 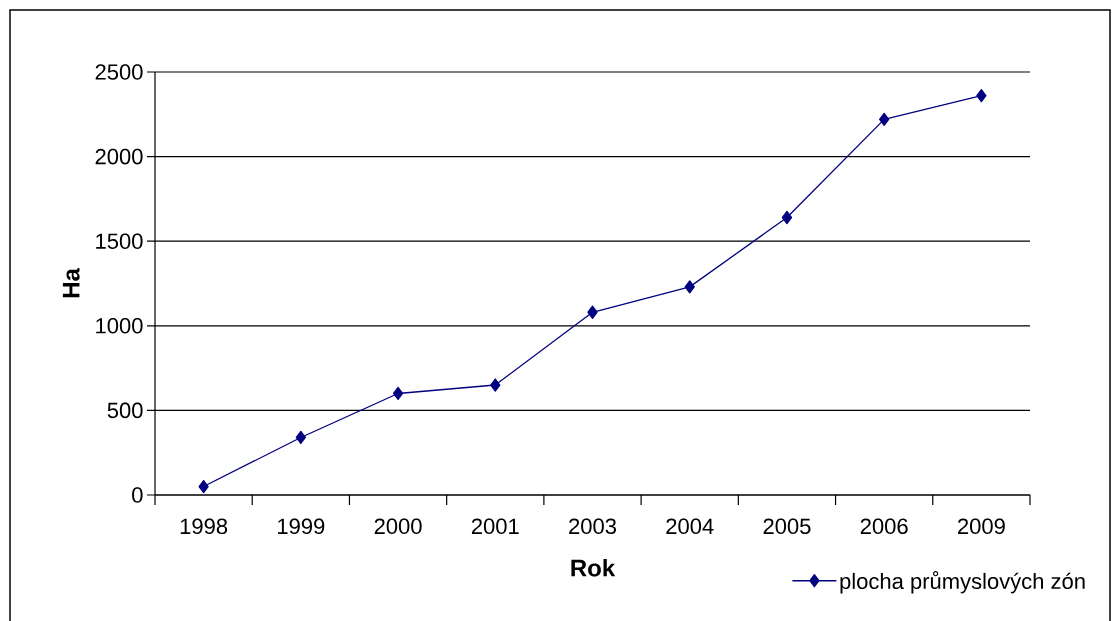 I want to click on x-tick-label: 2004, so click(x=690, y=526).